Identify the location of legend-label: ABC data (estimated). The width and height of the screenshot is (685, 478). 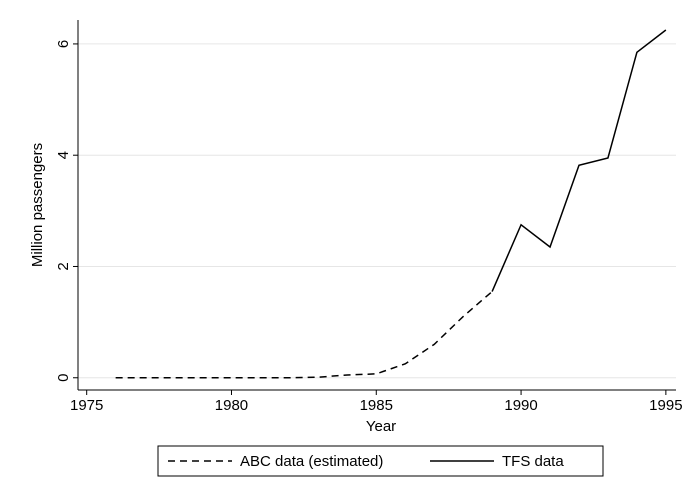
(311, 461).